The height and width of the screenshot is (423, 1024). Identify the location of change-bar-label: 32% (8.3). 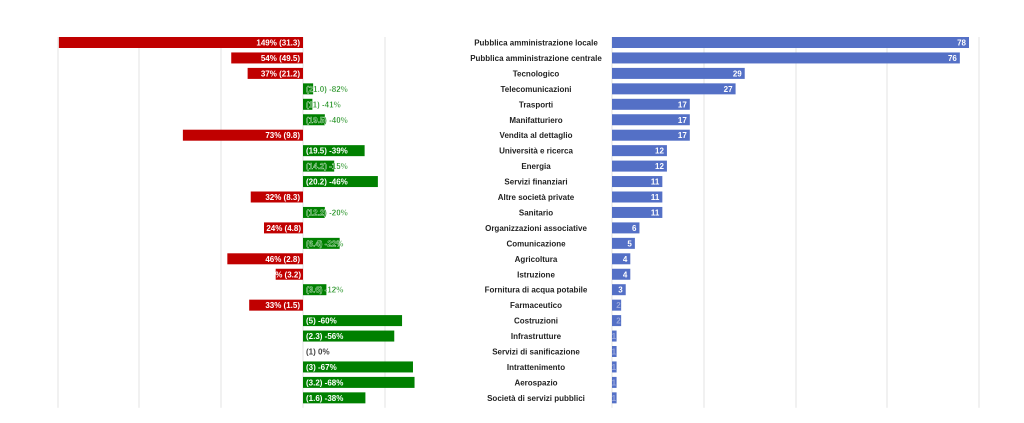
(282, 197).